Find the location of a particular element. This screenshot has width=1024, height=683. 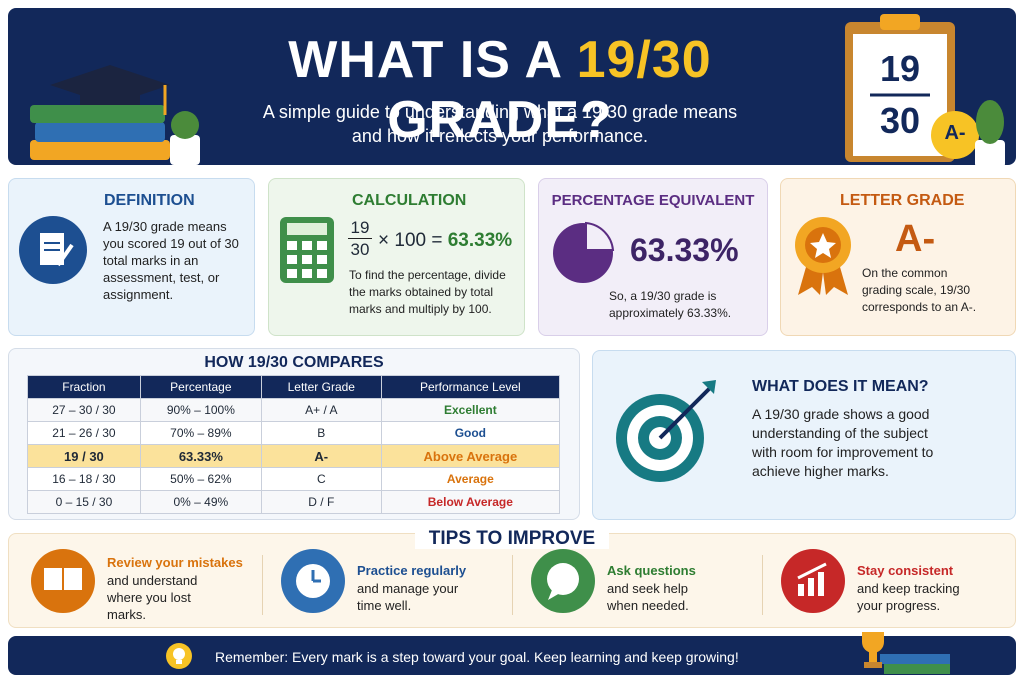

subtitle-line: and how it reflects your performance. is located at coordinates (500, 136).